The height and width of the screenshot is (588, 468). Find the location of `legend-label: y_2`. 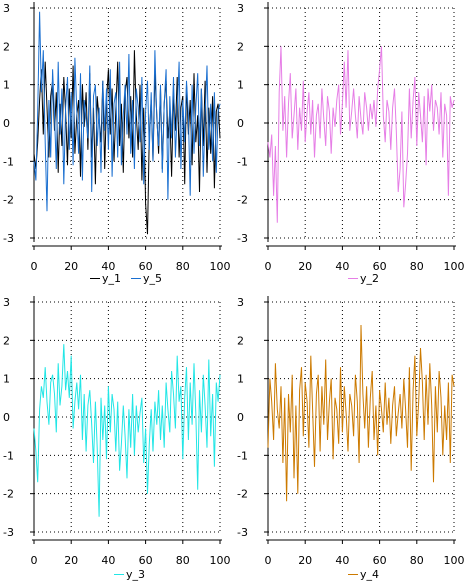

legend-label: y_2 is located at coordinates (370, 278).